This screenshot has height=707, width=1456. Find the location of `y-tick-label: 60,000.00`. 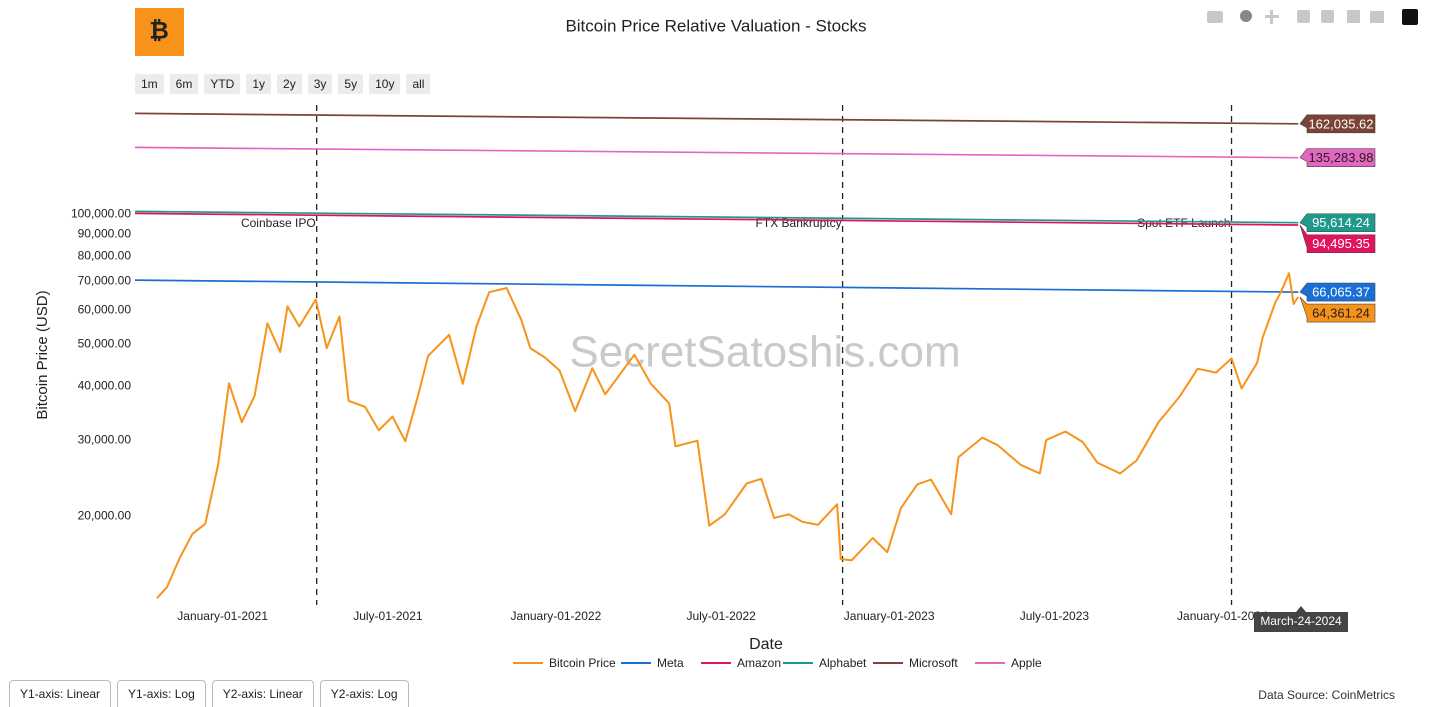

y-tick-label: 60,000.00 is located at coordinates (105, 309).